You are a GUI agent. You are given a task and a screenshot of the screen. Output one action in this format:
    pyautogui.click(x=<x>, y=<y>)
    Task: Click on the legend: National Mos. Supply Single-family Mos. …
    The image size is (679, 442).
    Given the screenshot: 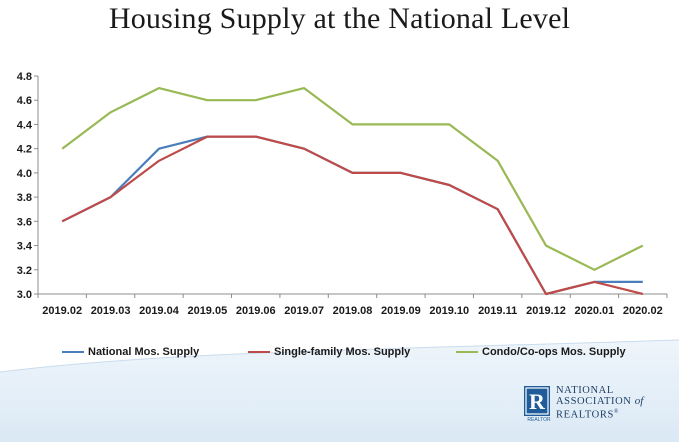 What is the action you would take?
    pyautogui.click(x=362, y=354)
    